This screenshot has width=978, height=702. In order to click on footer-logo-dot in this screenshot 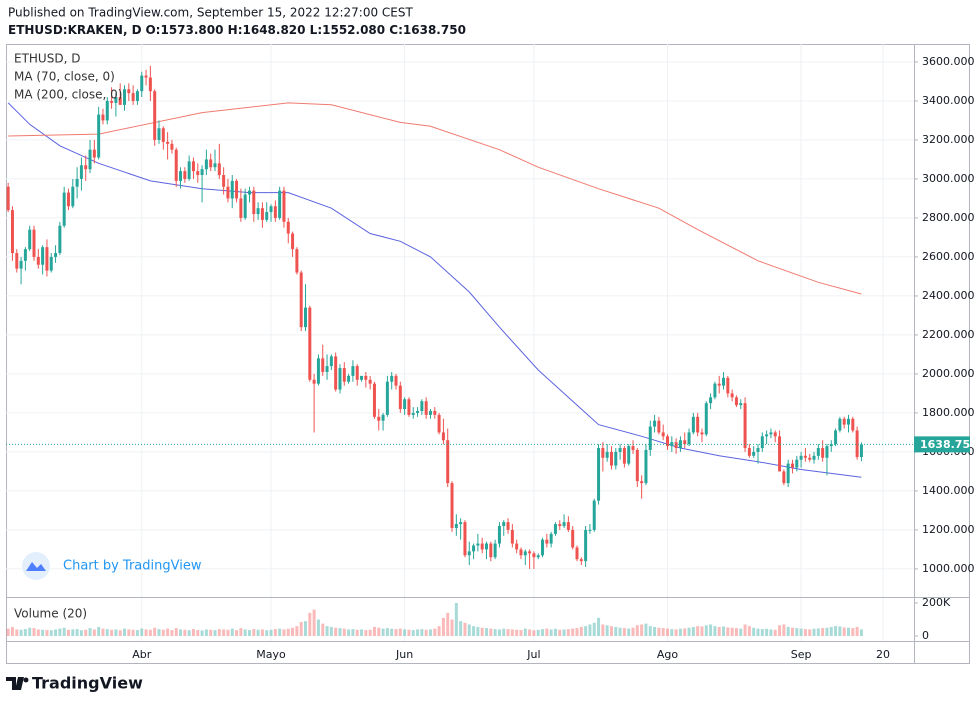, I will do `click(26, 680)`.